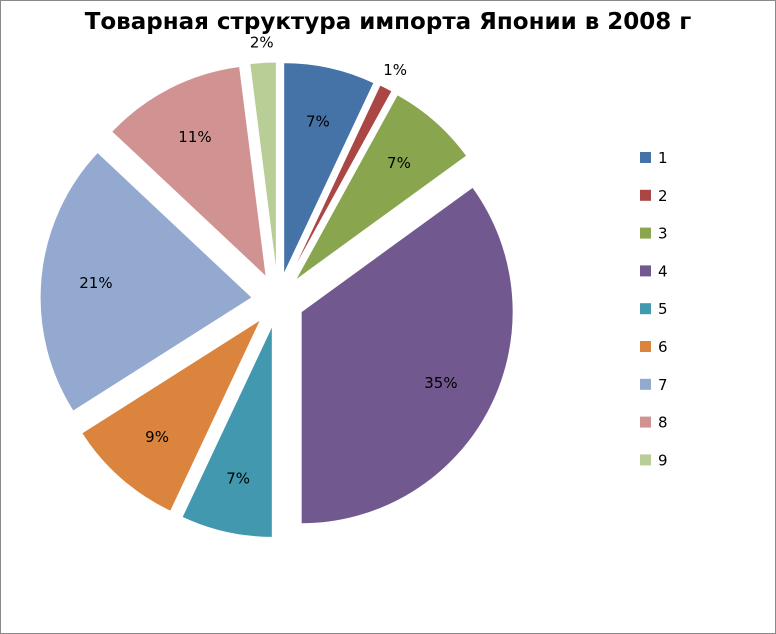  I want to click on slice-label-2: 1%, so click(395, 70).